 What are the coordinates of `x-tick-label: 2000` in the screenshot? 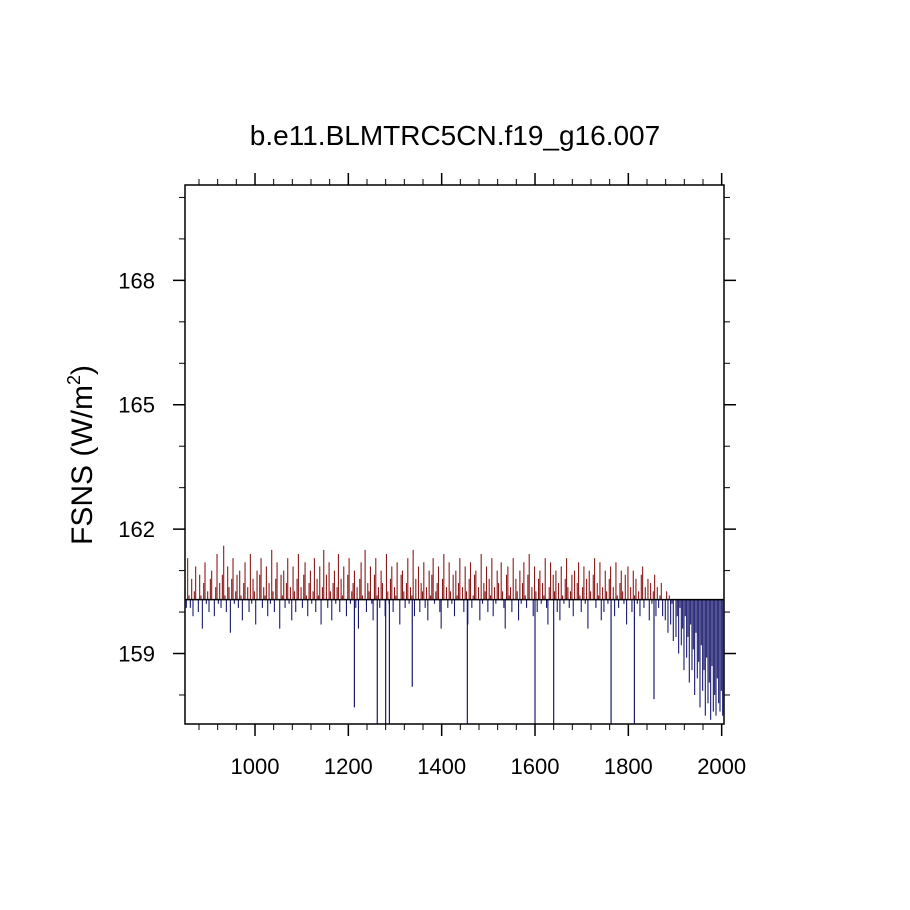 It's located at (721, 766).